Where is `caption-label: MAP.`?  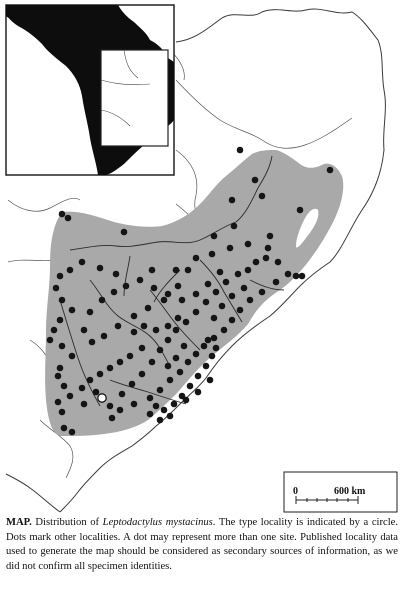 caption-label: MAP. is located at coordinates (19, 522).